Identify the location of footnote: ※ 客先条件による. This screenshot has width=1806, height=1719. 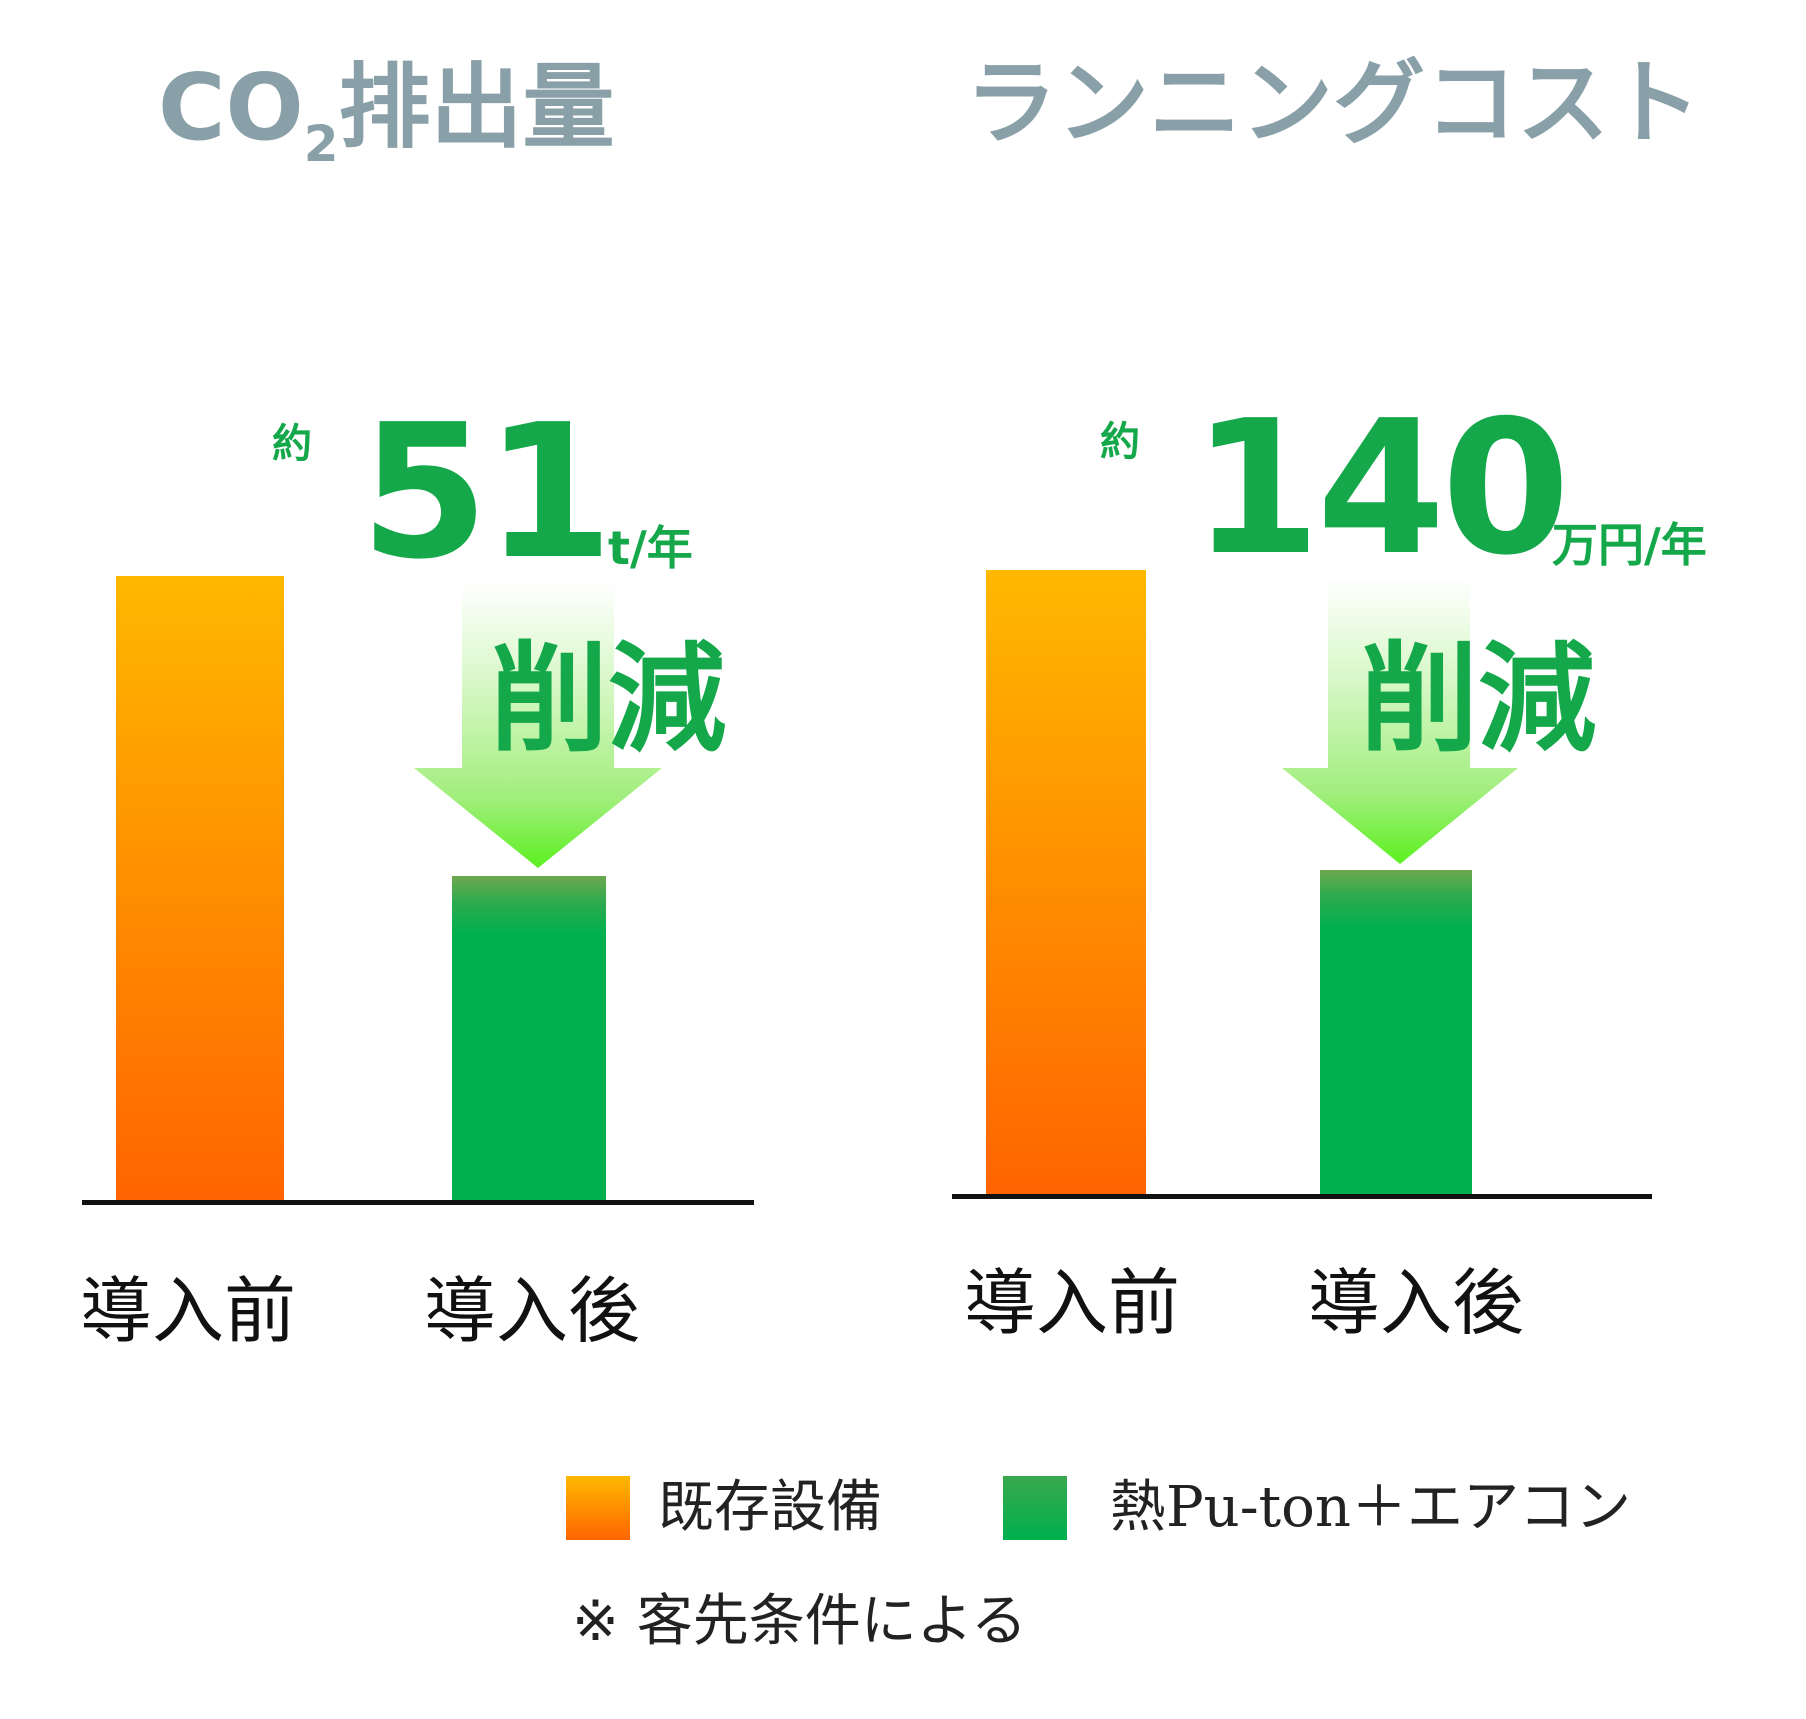
(800, 1621).